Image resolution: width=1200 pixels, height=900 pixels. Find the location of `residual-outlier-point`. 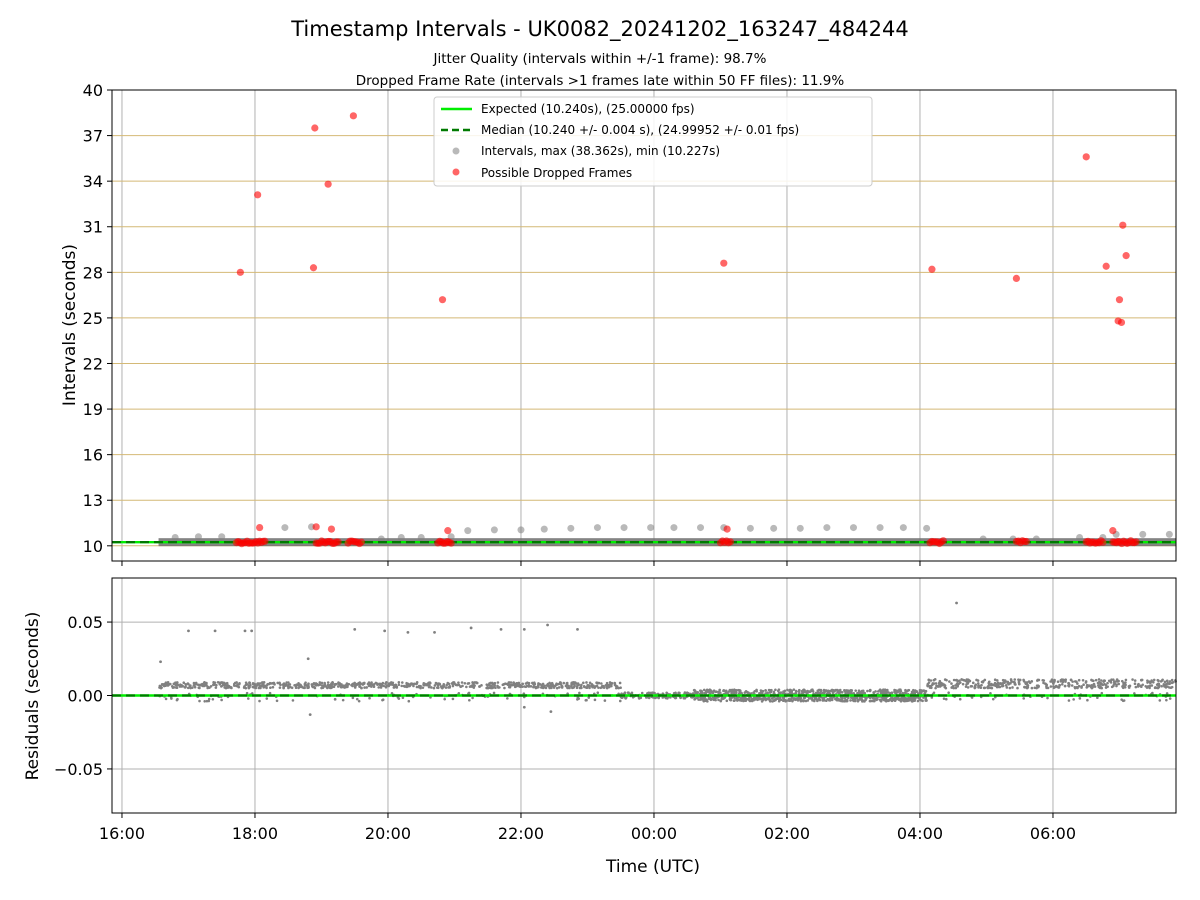

residual-outlier-point is located at coordinates (188, 631).